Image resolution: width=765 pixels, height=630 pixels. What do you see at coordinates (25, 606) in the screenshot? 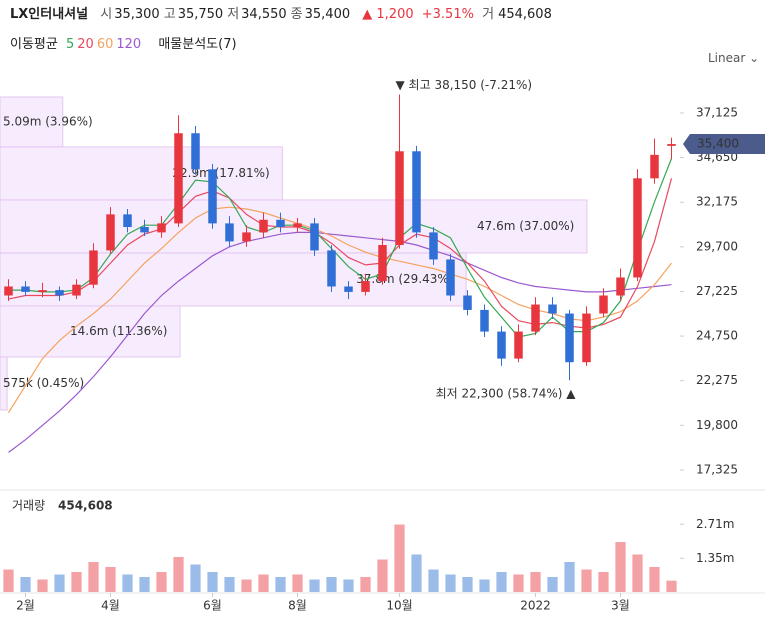
I see `x-tick-label: 2월` at bounding box center [25, 606].